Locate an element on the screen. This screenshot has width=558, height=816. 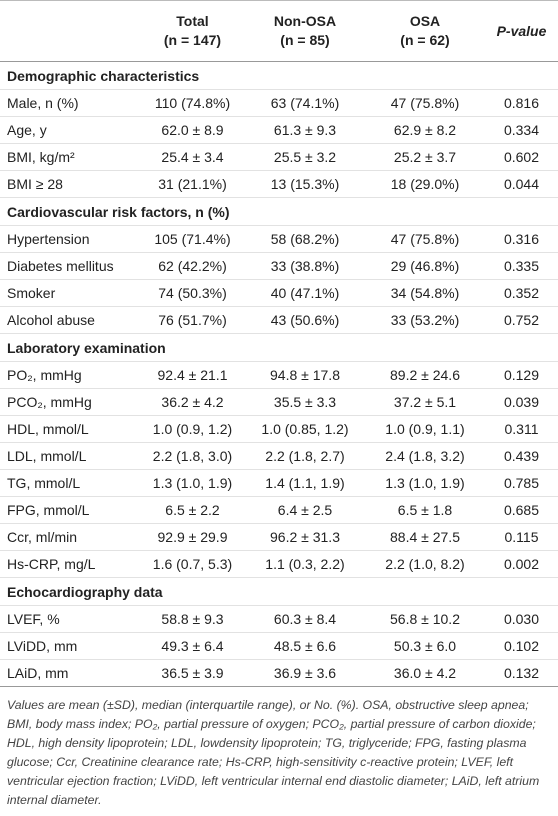
row-label: HDL, mmol/L is located at coordinates (70, 429).